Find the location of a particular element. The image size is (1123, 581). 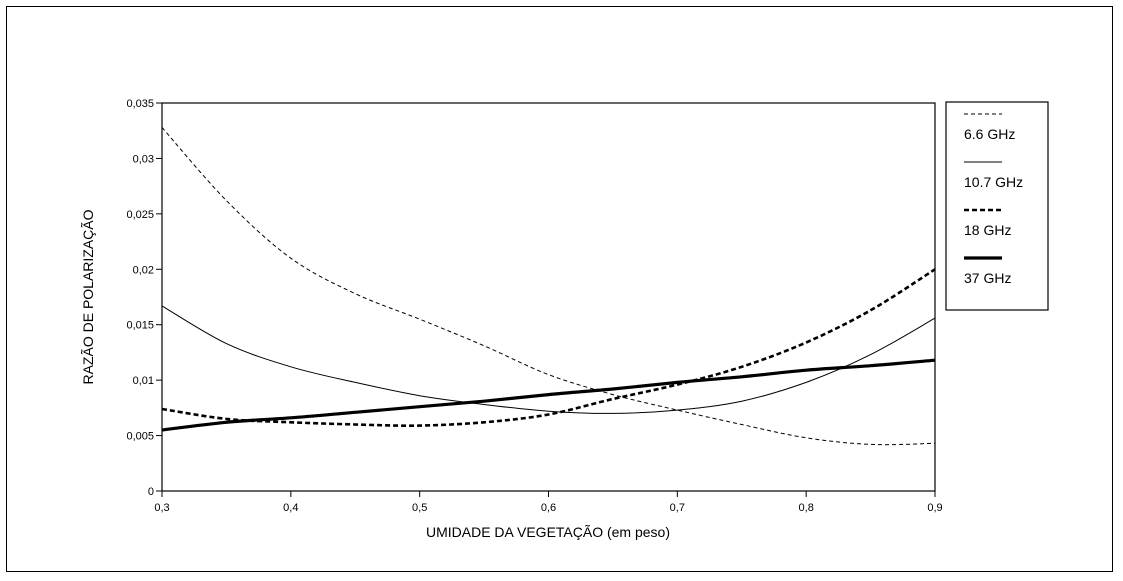

y-tick-label: 0 is located at coordinates (151, 492).